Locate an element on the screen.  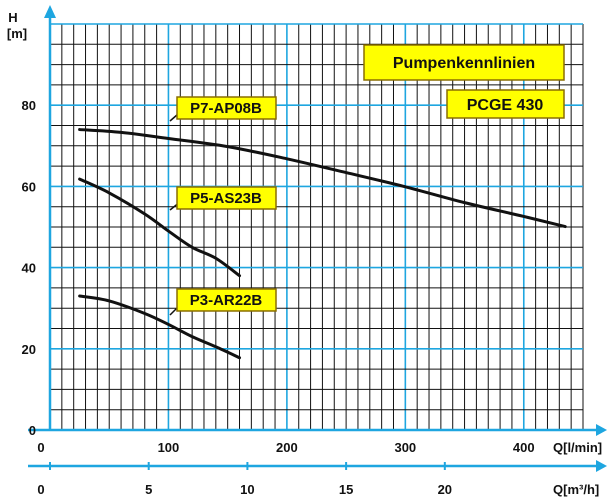
svg-text: P5-AS23B is located at coordinates (226, 198).